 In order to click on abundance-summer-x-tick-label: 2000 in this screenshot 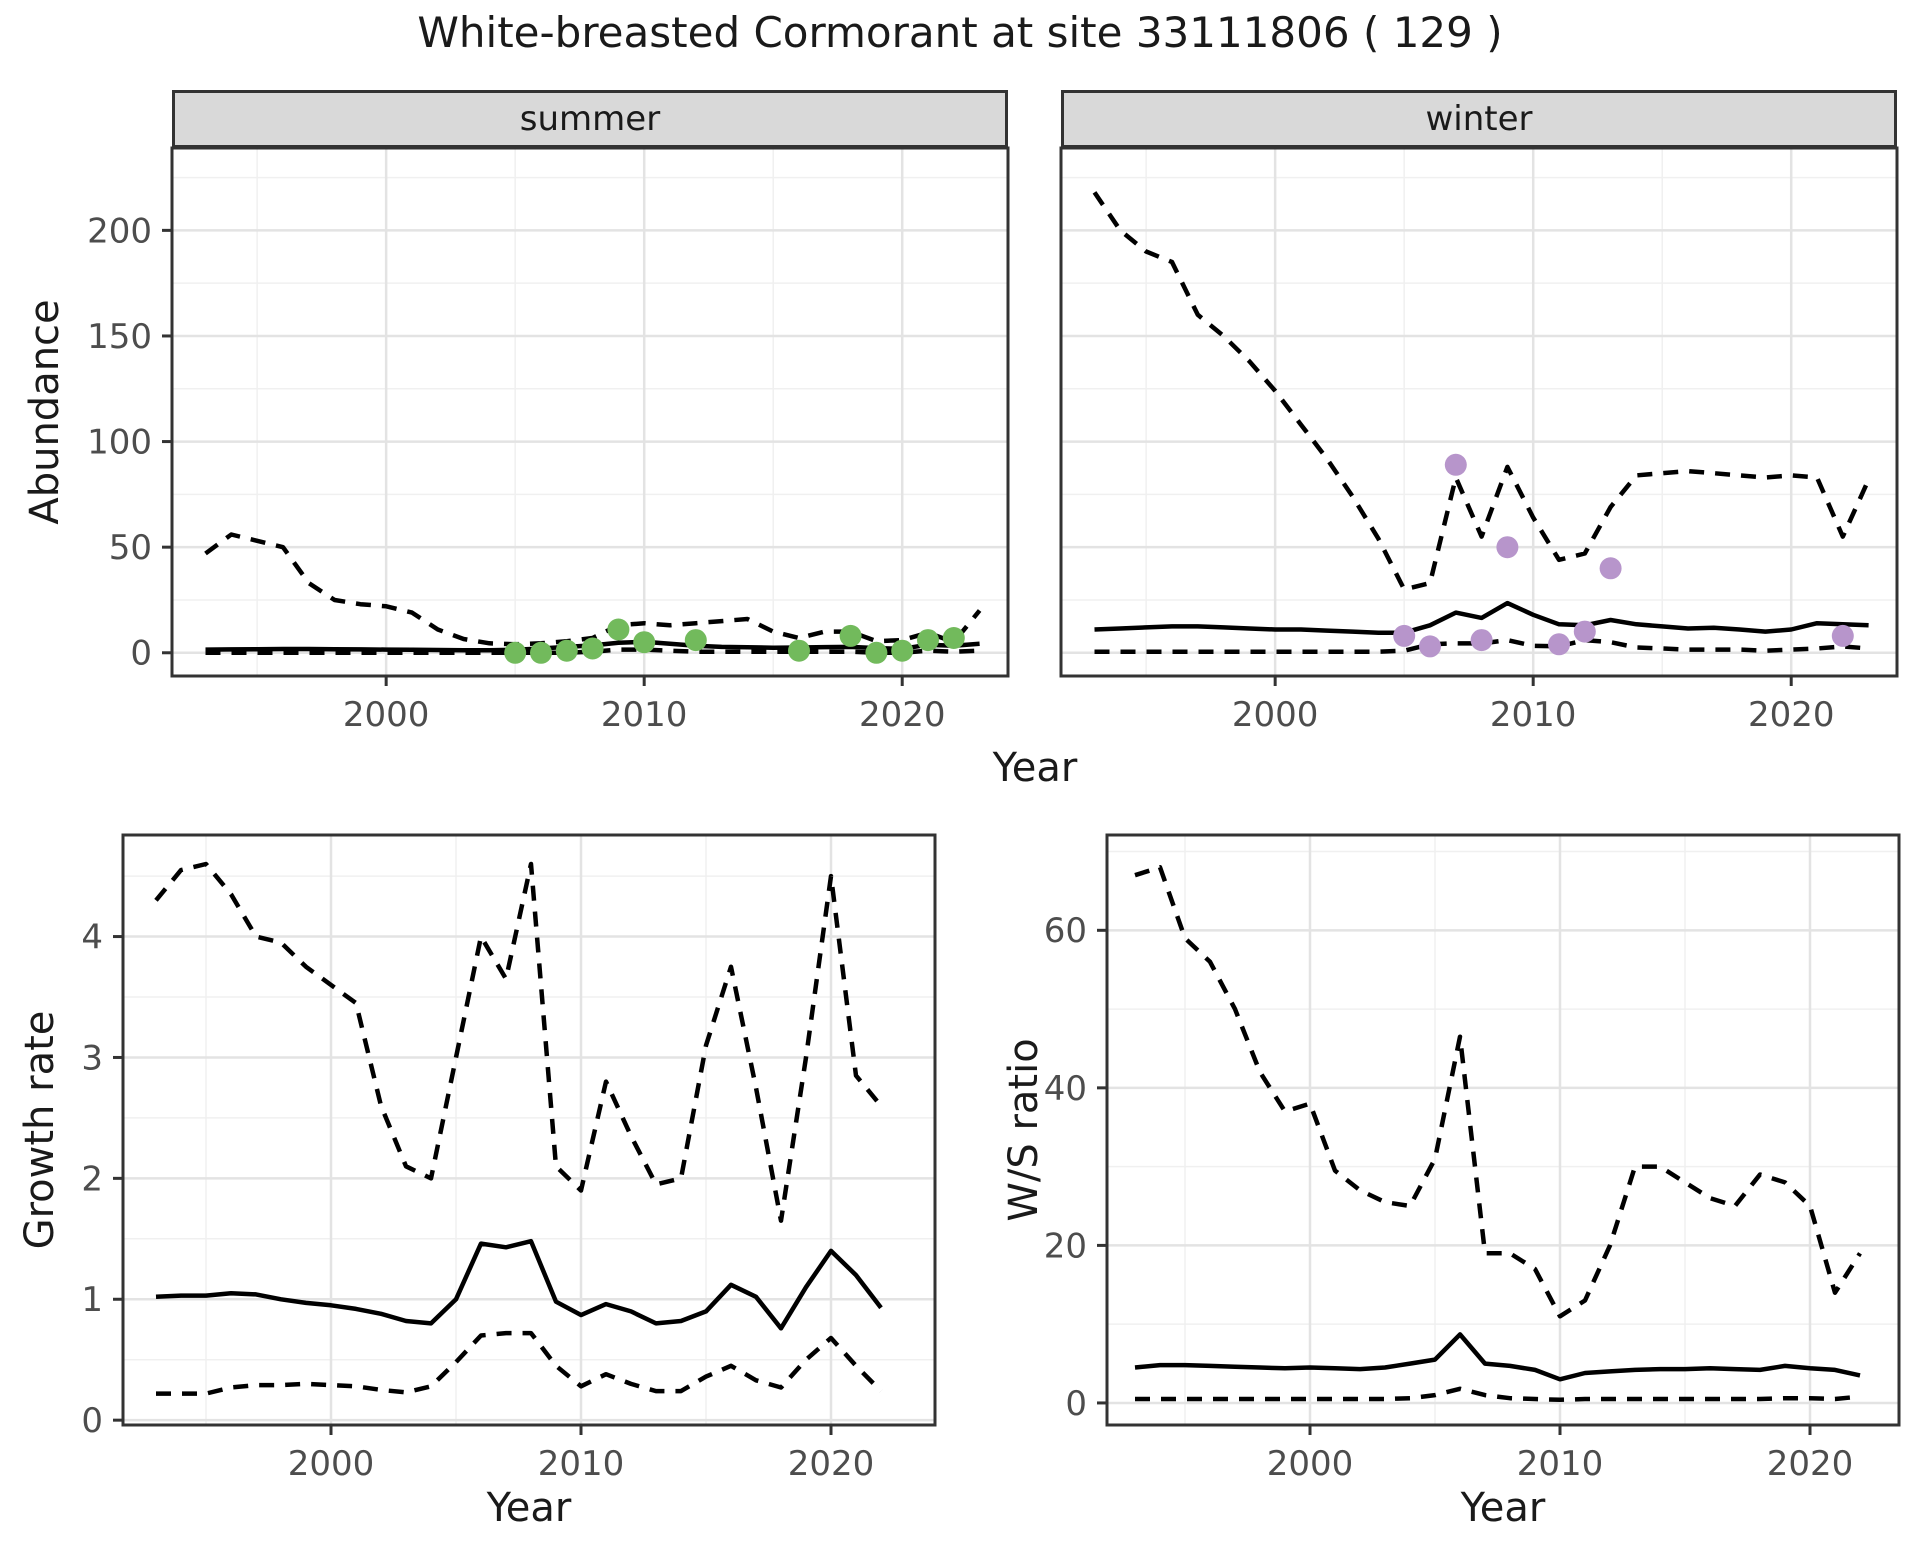, I will do `click(386, 715)`.